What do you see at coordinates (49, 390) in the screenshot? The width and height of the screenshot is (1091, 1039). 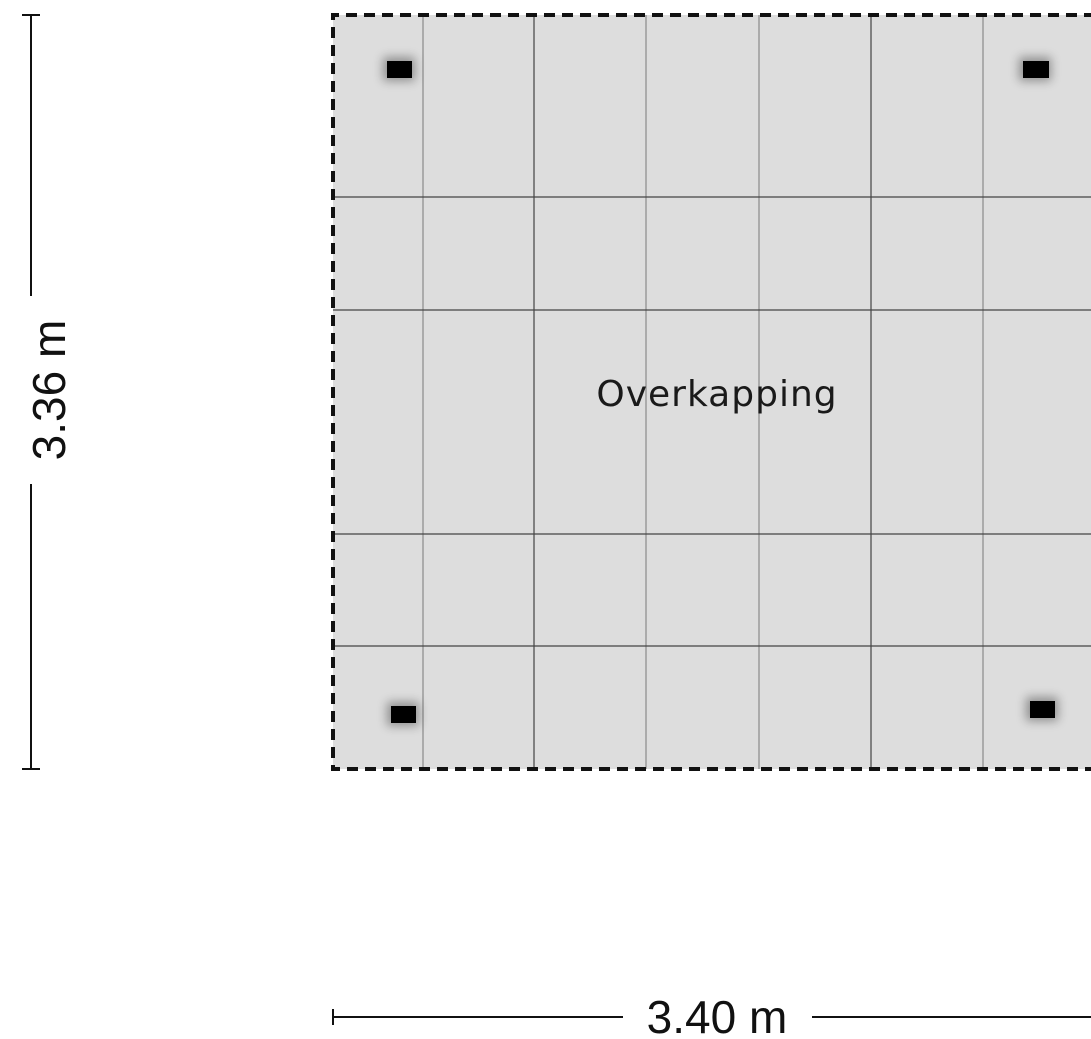 I see `height-dimension-label: 3.36 m` at bounding box center [49, 390].